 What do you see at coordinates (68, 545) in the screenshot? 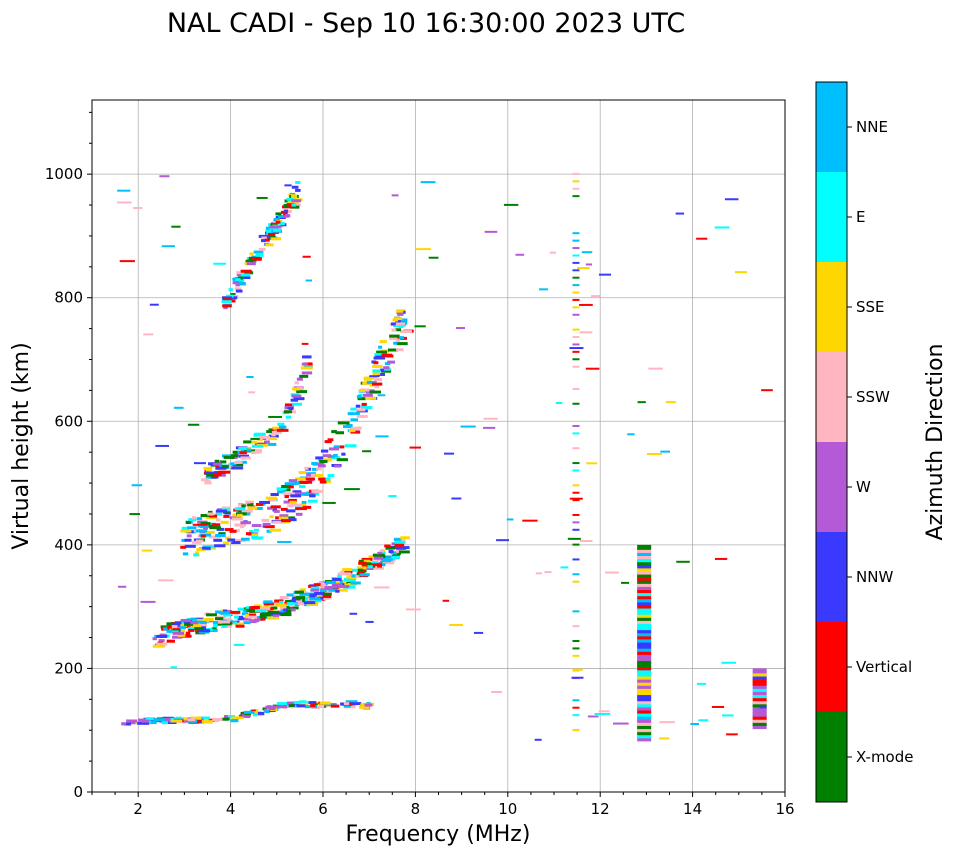
I see `y-tick-label: 400` at bounding box center [68, 545].